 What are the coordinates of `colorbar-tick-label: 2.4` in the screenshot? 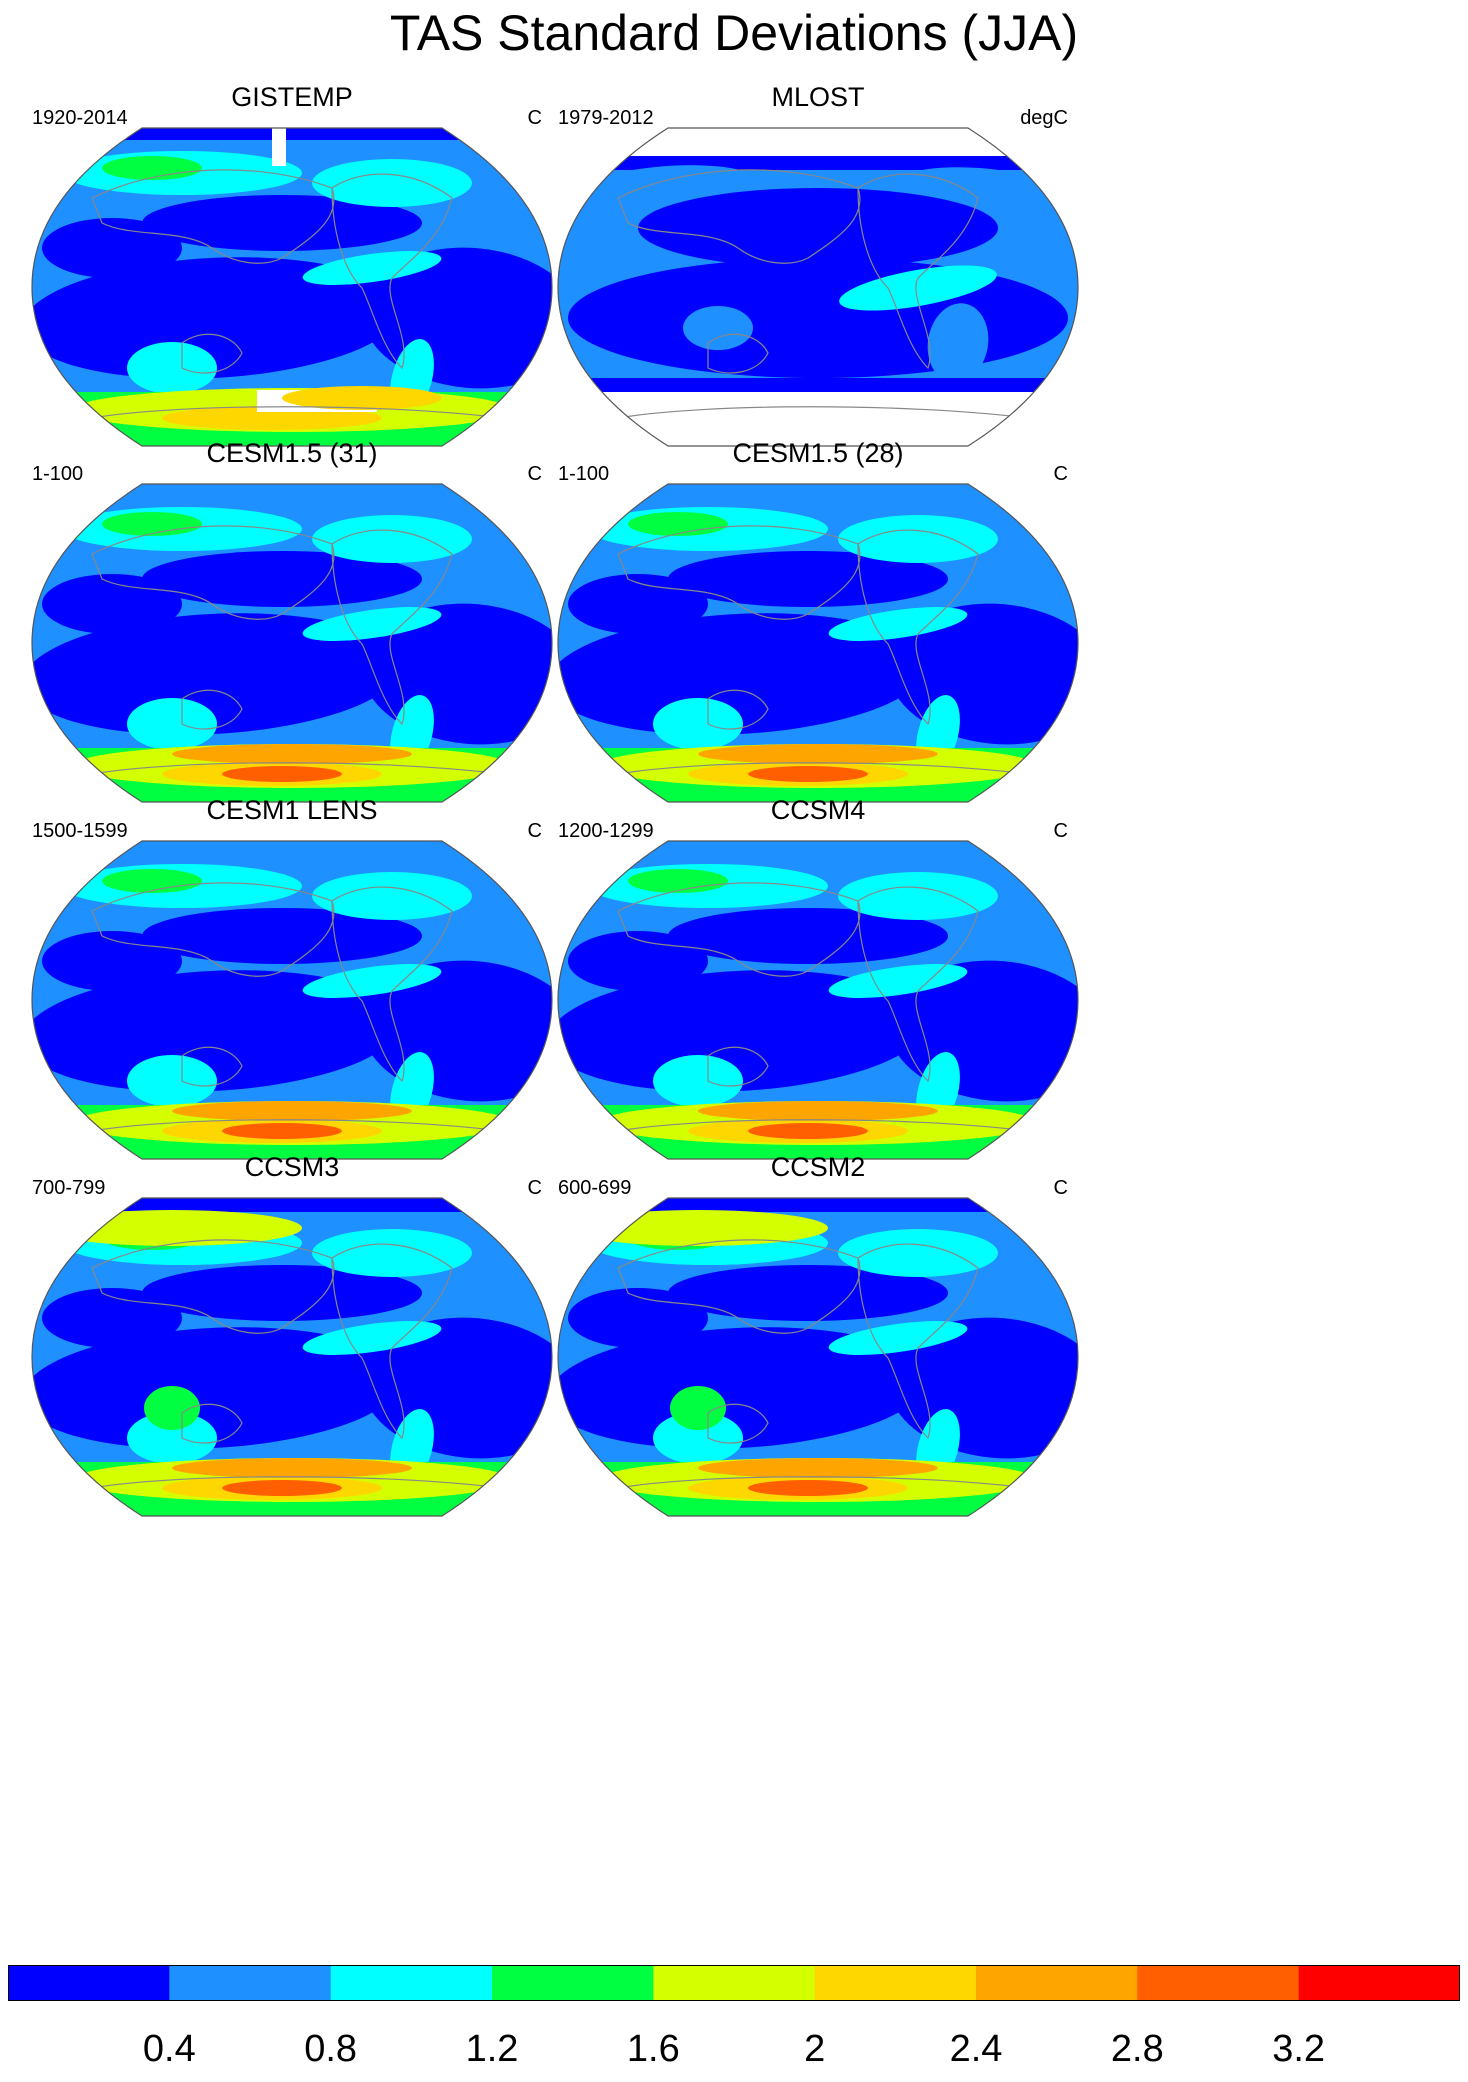 It's located at (976, 2049).